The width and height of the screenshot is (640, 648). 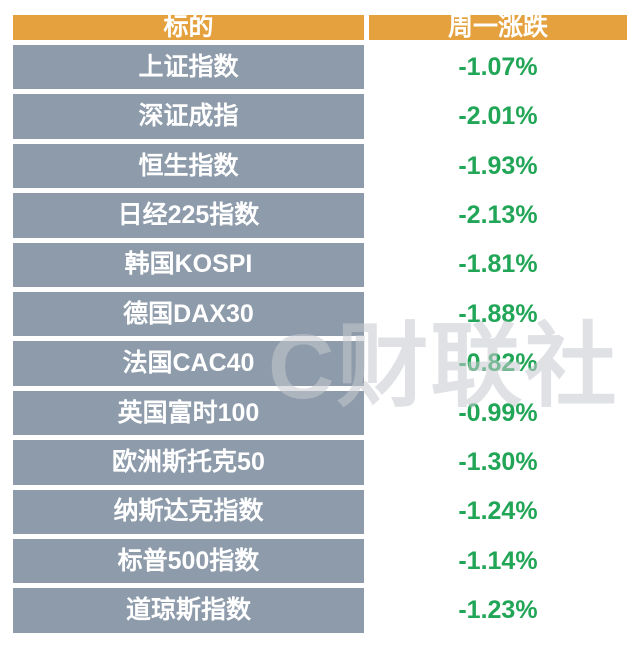 What do you see at coordinates (498, 67) in the screenshot?
I see `index-change: -1.07%` at bounding box center [498, 67].